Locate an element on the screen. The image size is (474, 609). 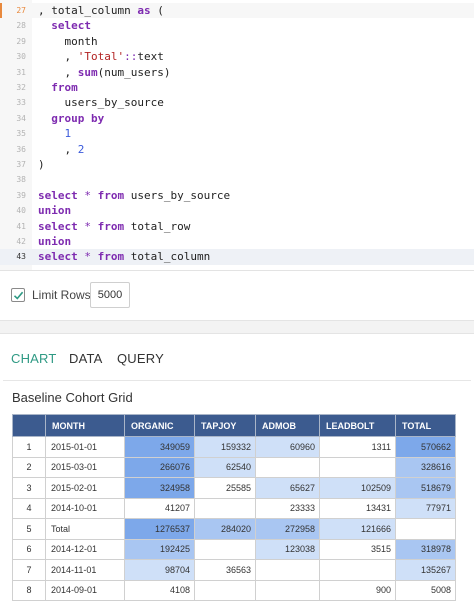
line-number: 43 is located at coordinates (21, 257).